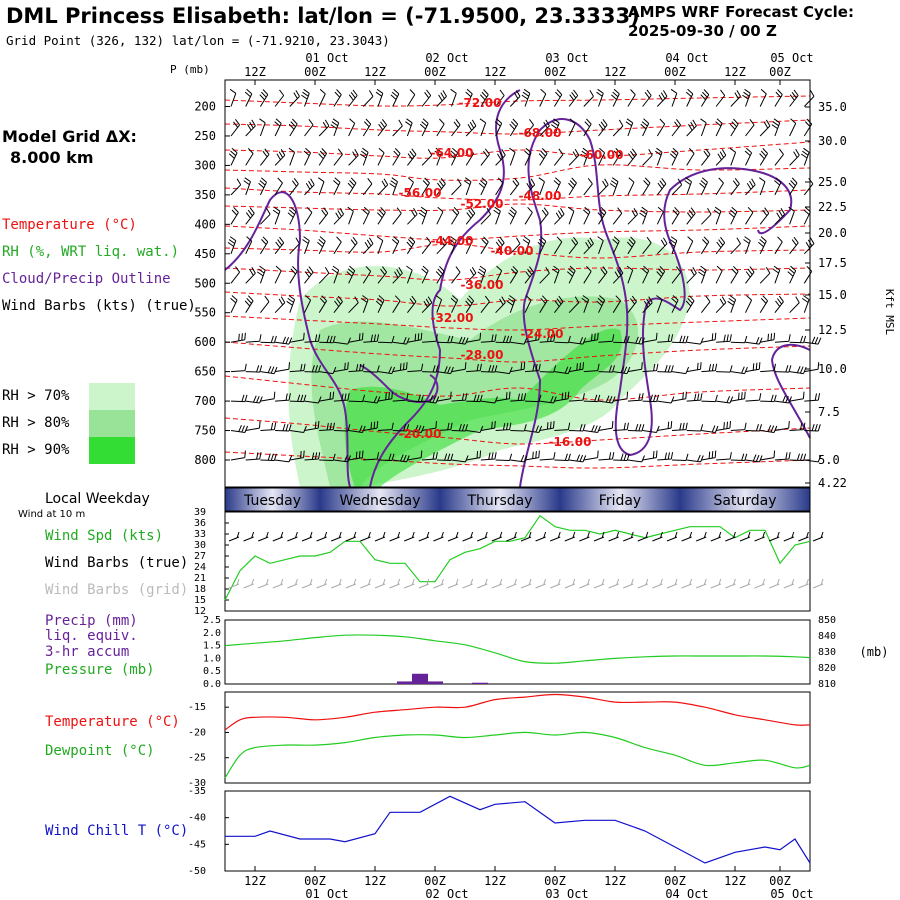 The width and height of the screenshot is (900, 900). What do you see at coordinates (735, 72) in the screenshot?
I see `top-time-tick-label: 12Z` at bounding box center [735, 72].